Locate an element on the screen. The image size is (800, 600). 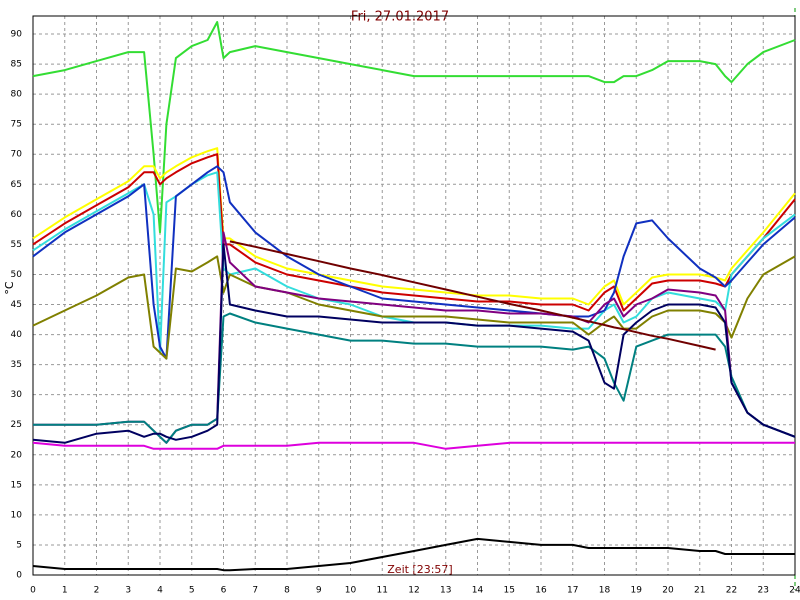
x-tick-label: 9 is located at coordinates (319, 591).